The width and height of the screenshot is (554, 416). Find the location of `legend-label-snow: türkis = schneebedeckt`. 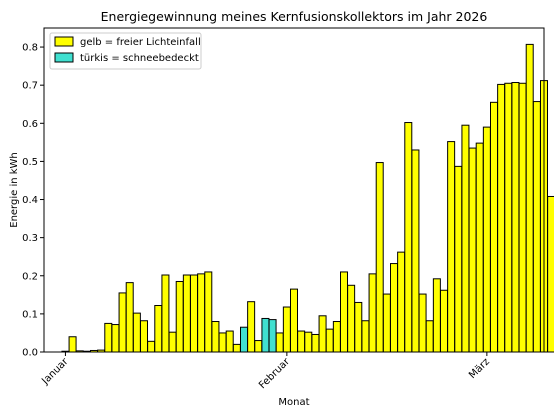

legend-label-snow: türkis = schneebedeckt is located at coordinates (139, 58).